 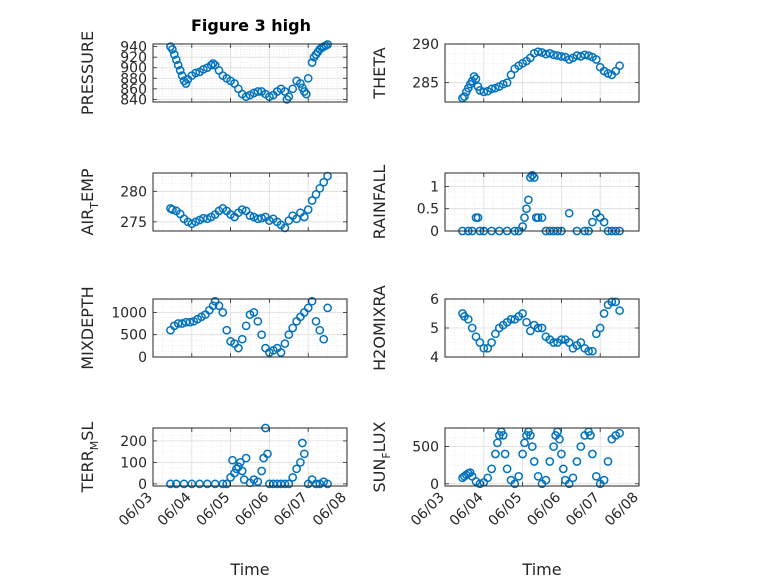 What do you see at coordinates (434, 358) in the screenshot?
I see `panel-6-y-tick-label: 4` at bounding box center [434, 358].